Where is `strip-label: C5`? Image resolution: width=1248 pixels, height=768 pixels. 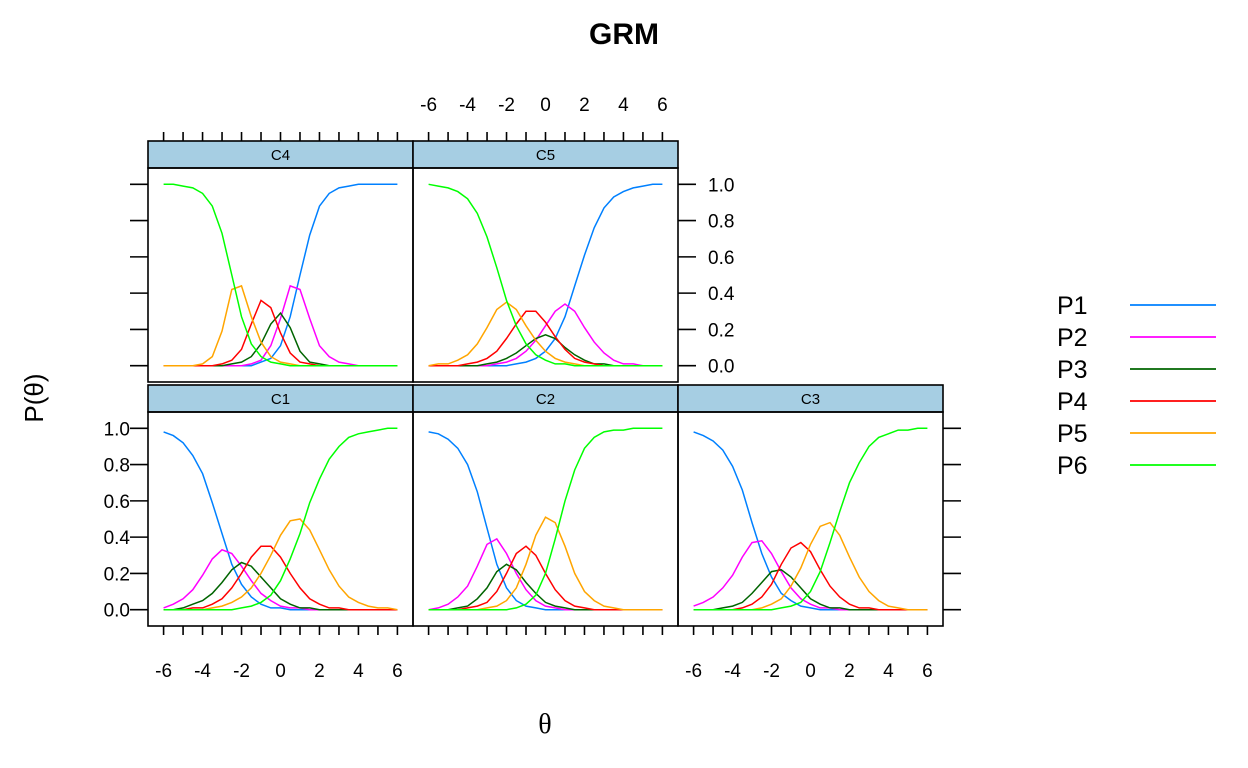 strip-label: C5 is located at coordinates (545, 155).